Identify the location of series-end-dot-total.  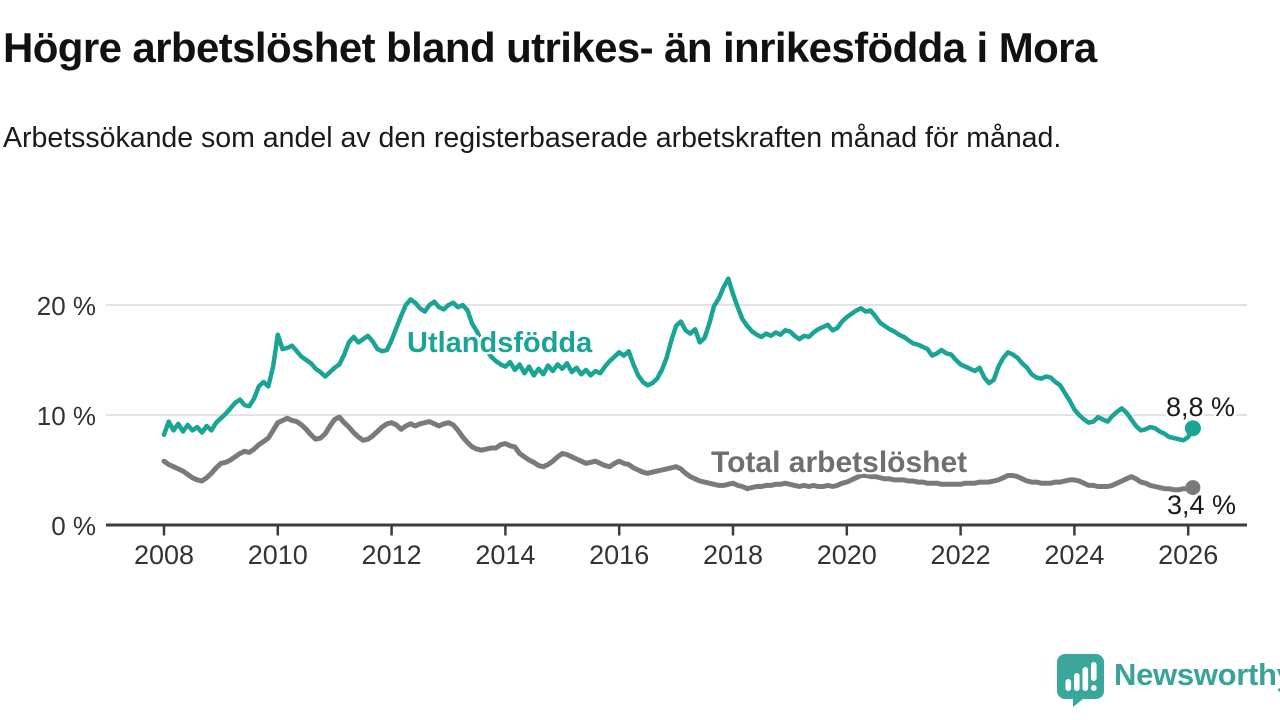
(1193, 488).